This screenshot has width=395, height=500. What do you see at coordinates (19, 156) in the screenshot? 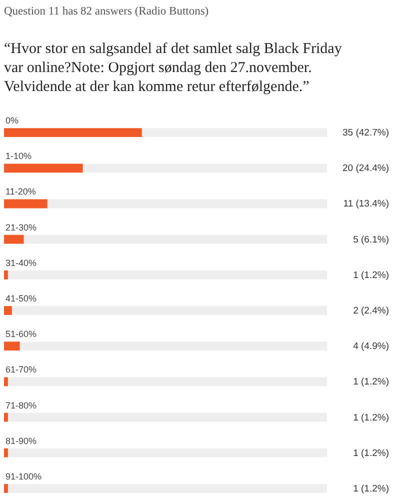
I see `y-tick-label: 1-10%` at bounding box center [19, 156].